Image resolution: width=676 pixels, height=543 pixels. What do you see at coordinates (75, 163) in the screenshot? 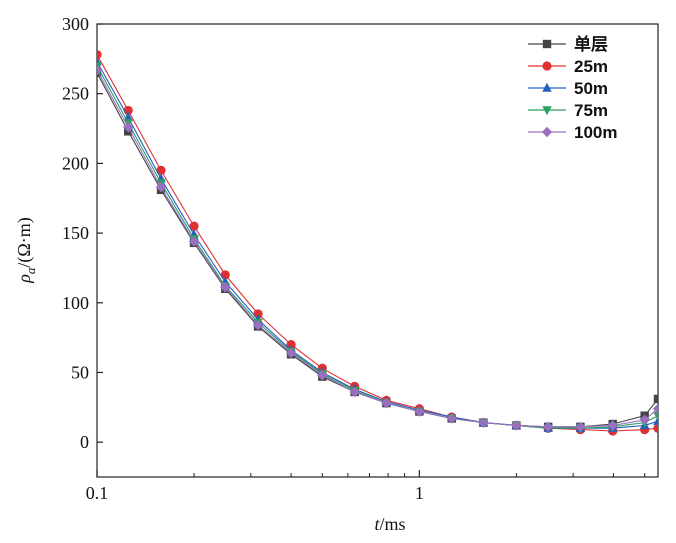
I see `y-tick-label: 200` at bounding box center [75, 163].